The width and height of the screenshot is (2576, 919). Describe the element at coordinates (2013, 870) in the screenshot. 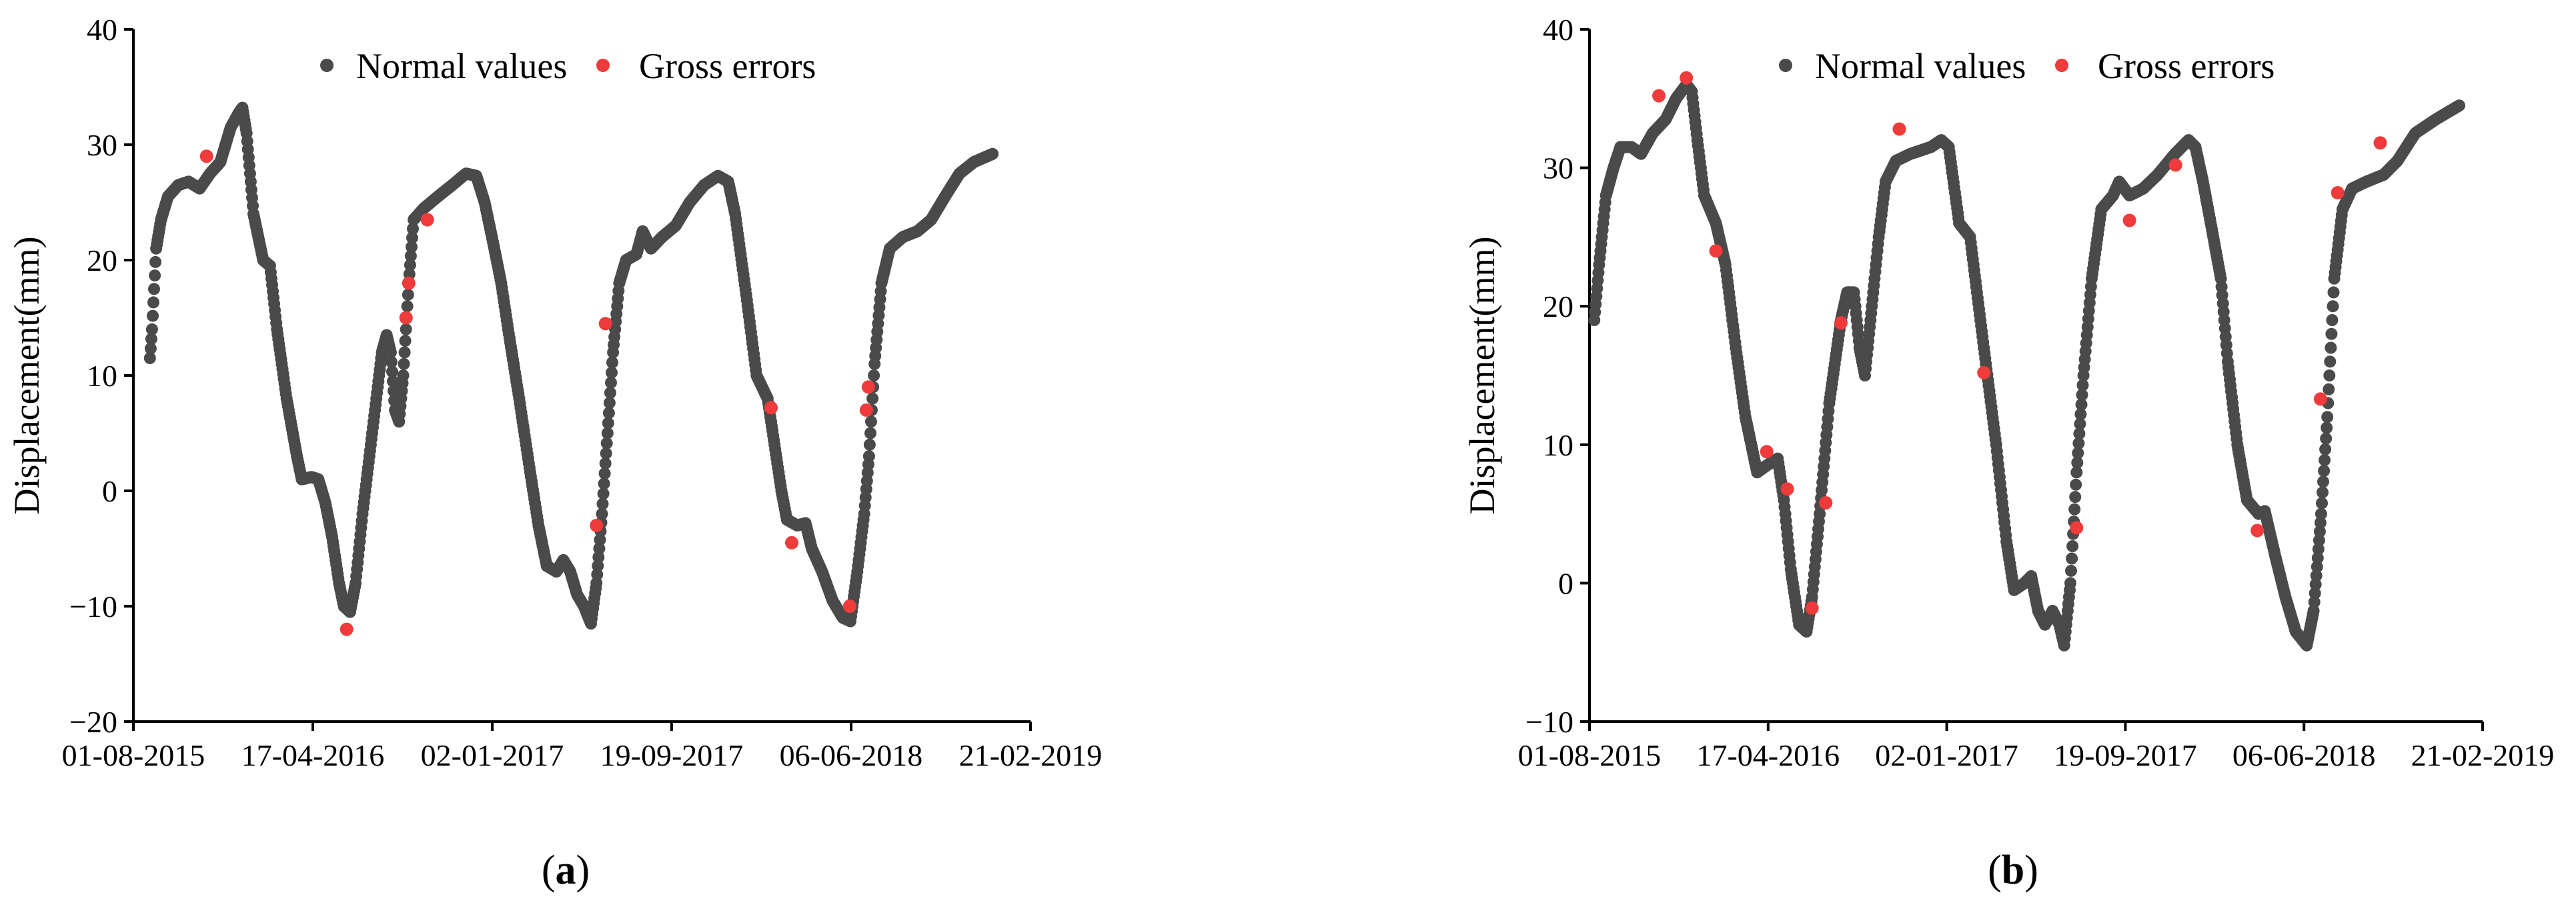

I see `caption-letter: b` at that location.